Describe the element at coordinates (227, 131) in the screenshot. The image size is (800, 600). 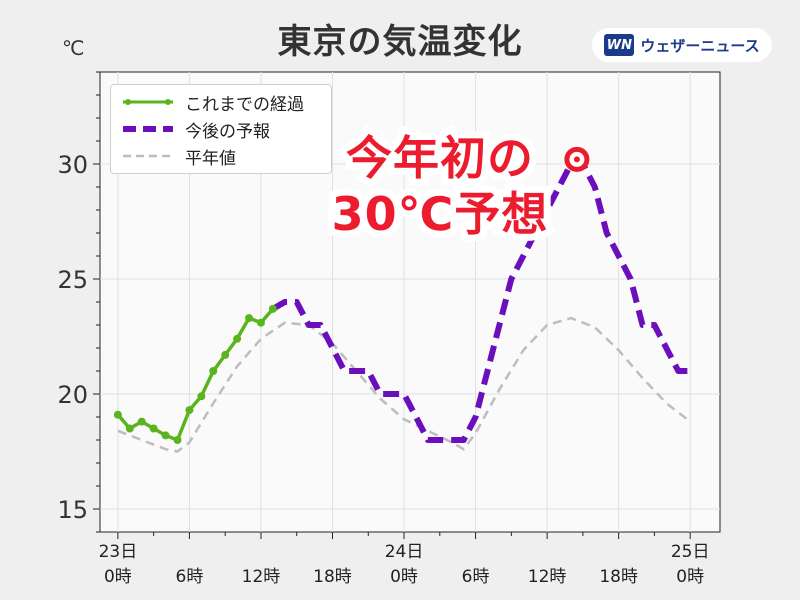
I see `legend-label-forecast: 今後の予報` at that location.